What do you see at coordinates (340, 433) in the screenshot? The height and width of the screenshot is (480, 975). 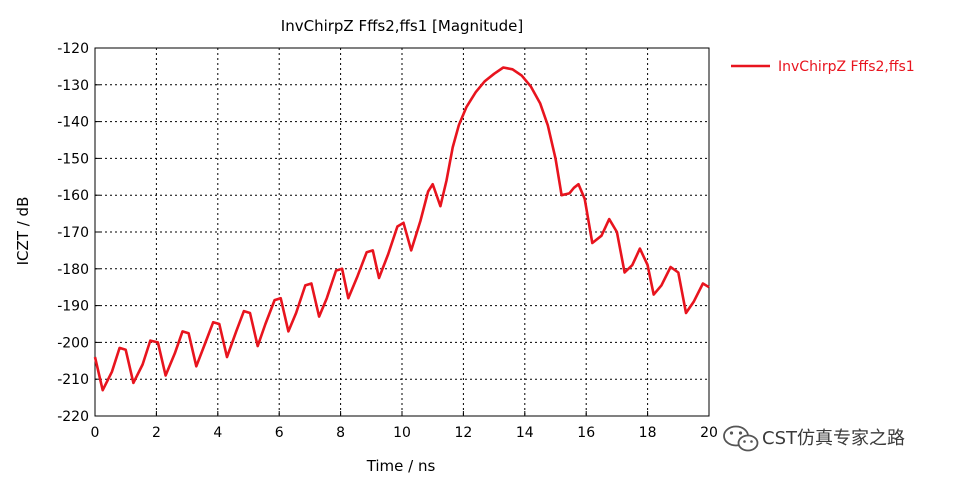 I see `x-tick-label: 8` at bounding box center [340, 433].